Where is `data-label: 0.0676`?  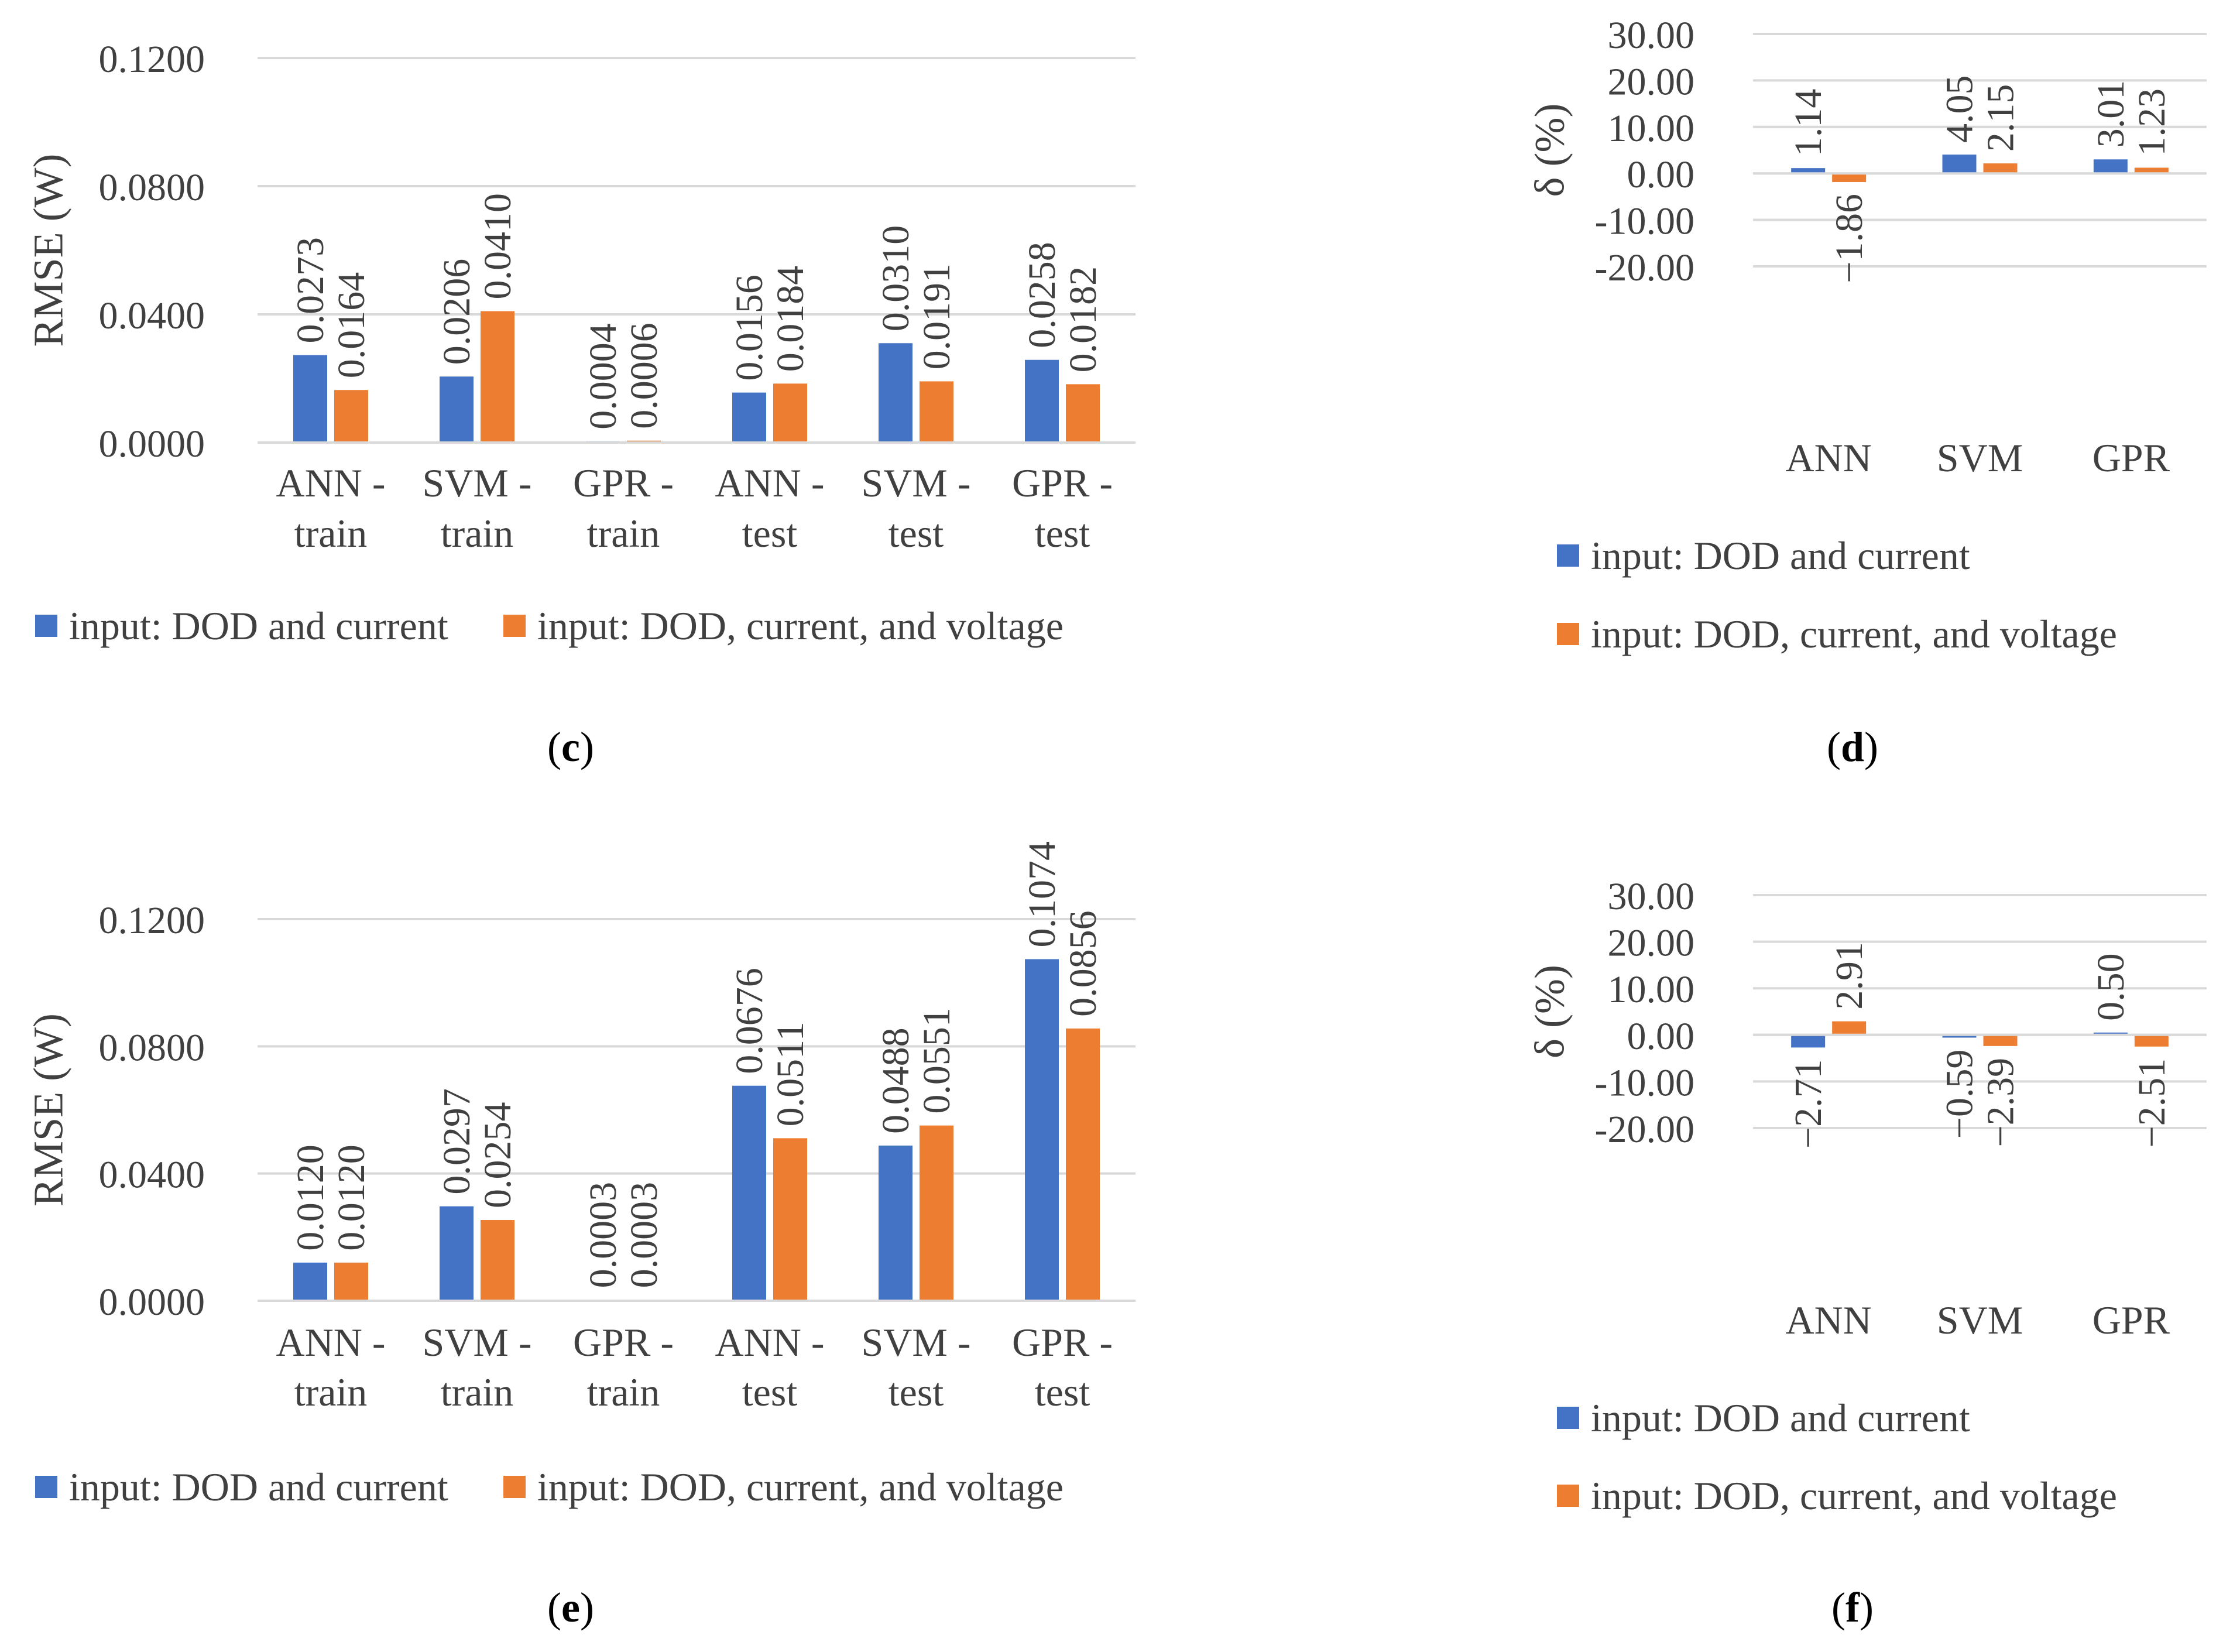 data-label: 0.0676 is located at coordinates (749, 1021).